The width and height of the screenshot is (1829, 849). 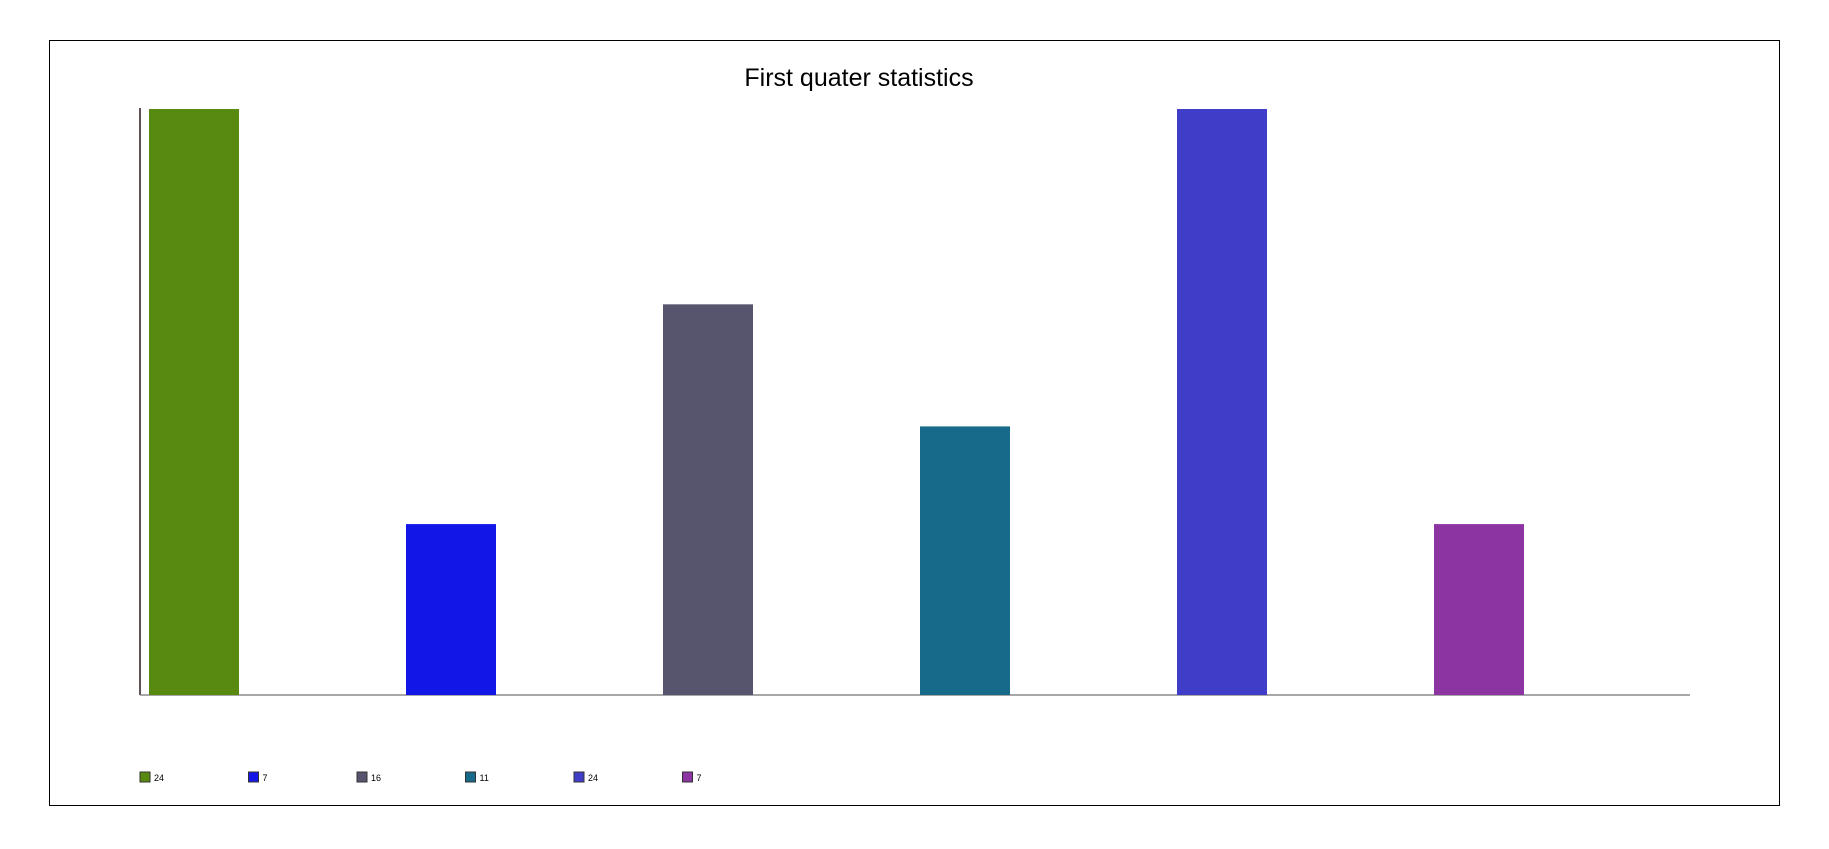 What do you see at coordinates (484, 778) in the screenshot?
I see `legend-label-4: 11` at bounding box center [484, 778].